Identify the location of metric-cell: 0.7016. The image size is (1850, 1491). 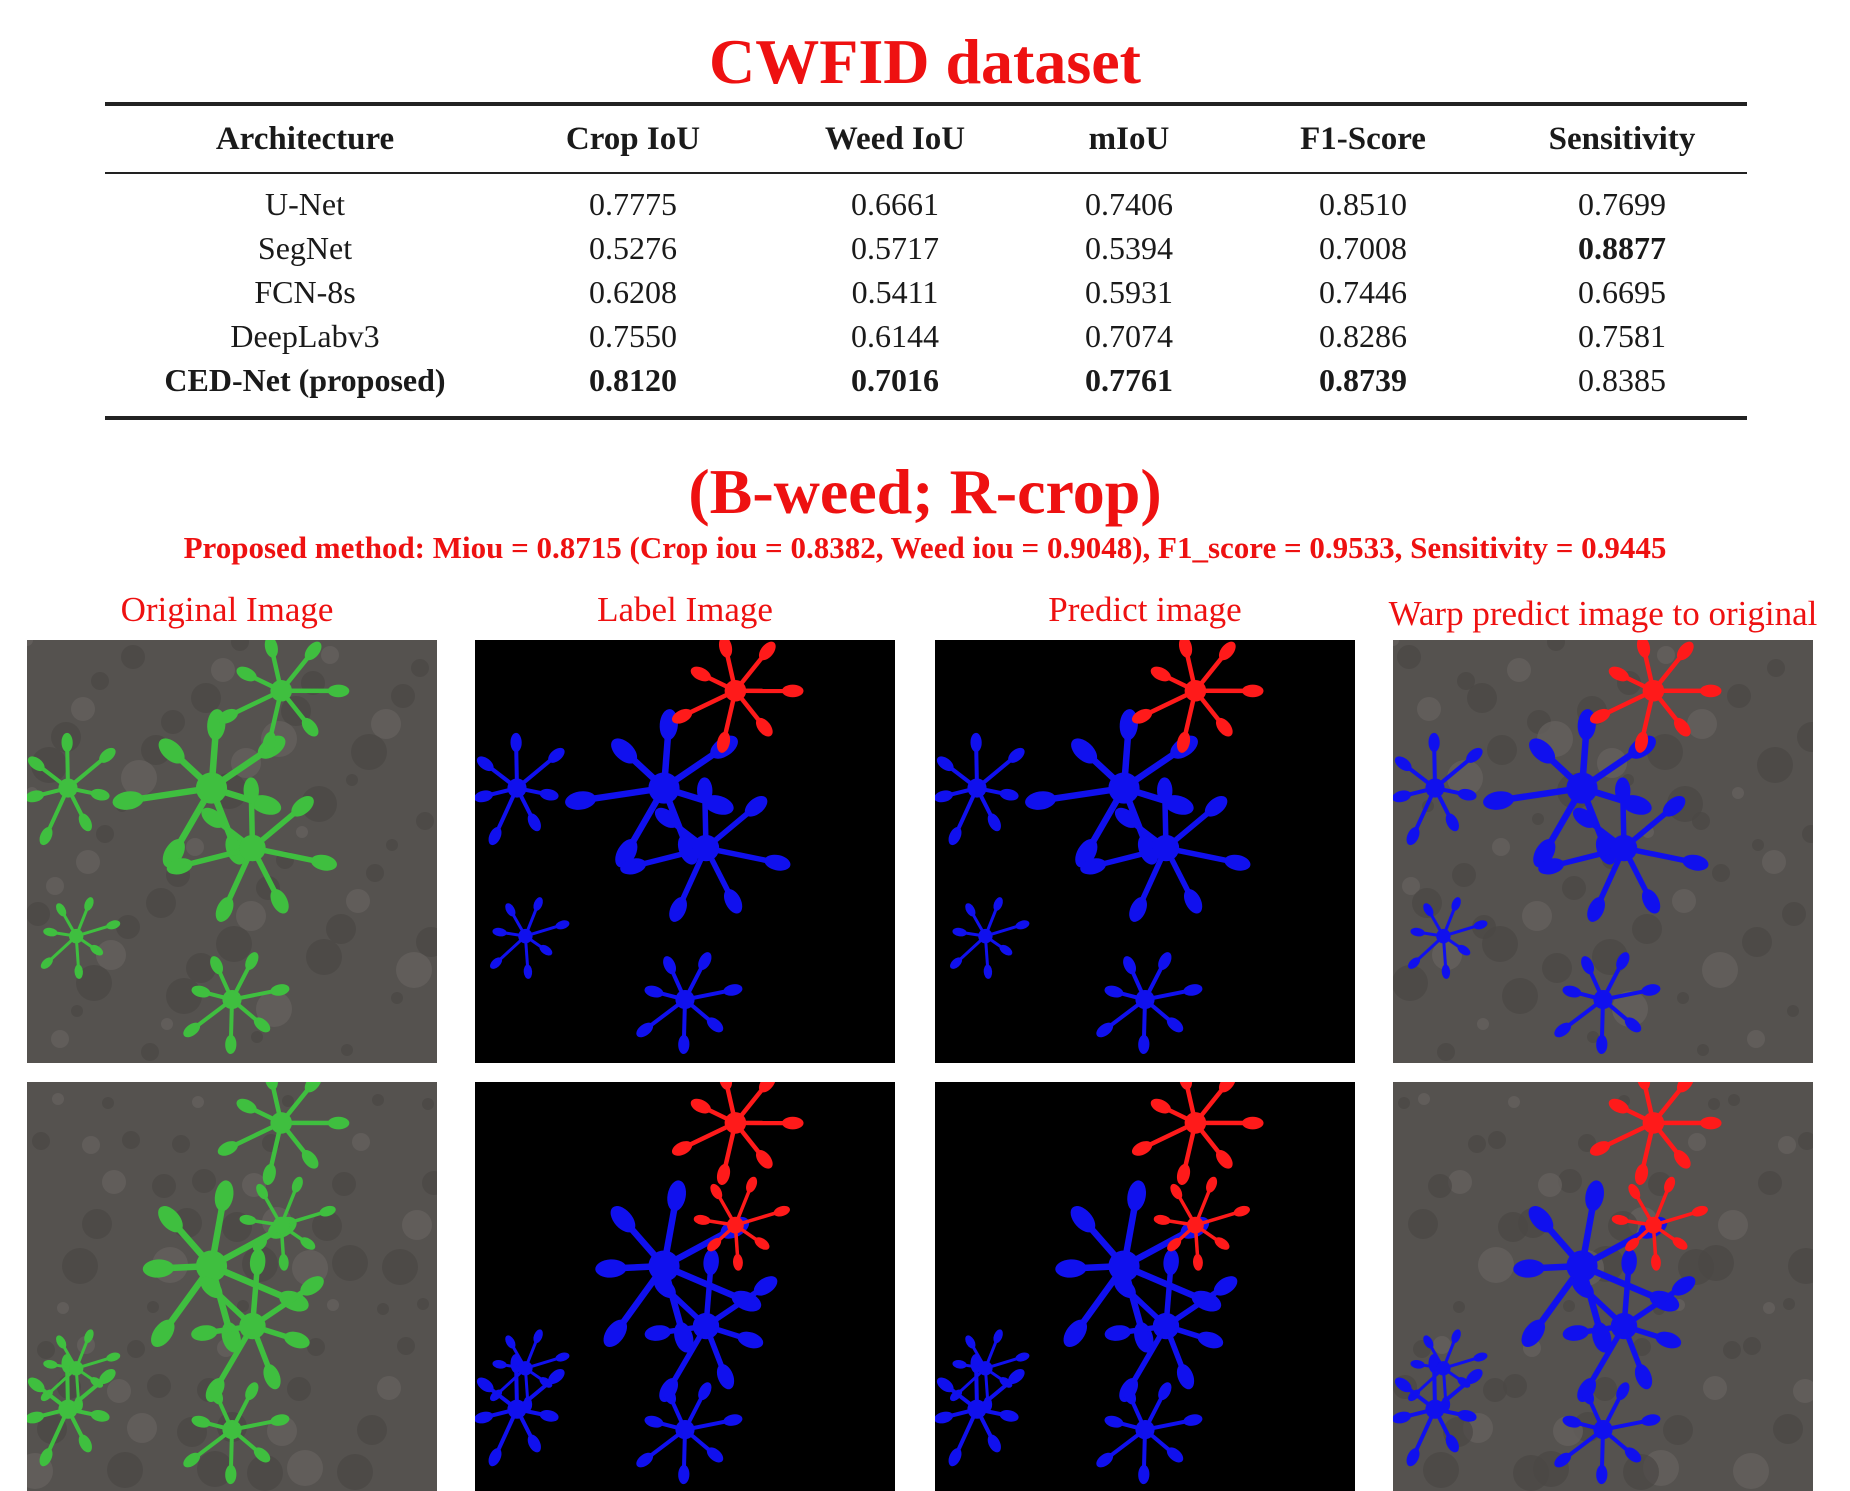
(895, 379).